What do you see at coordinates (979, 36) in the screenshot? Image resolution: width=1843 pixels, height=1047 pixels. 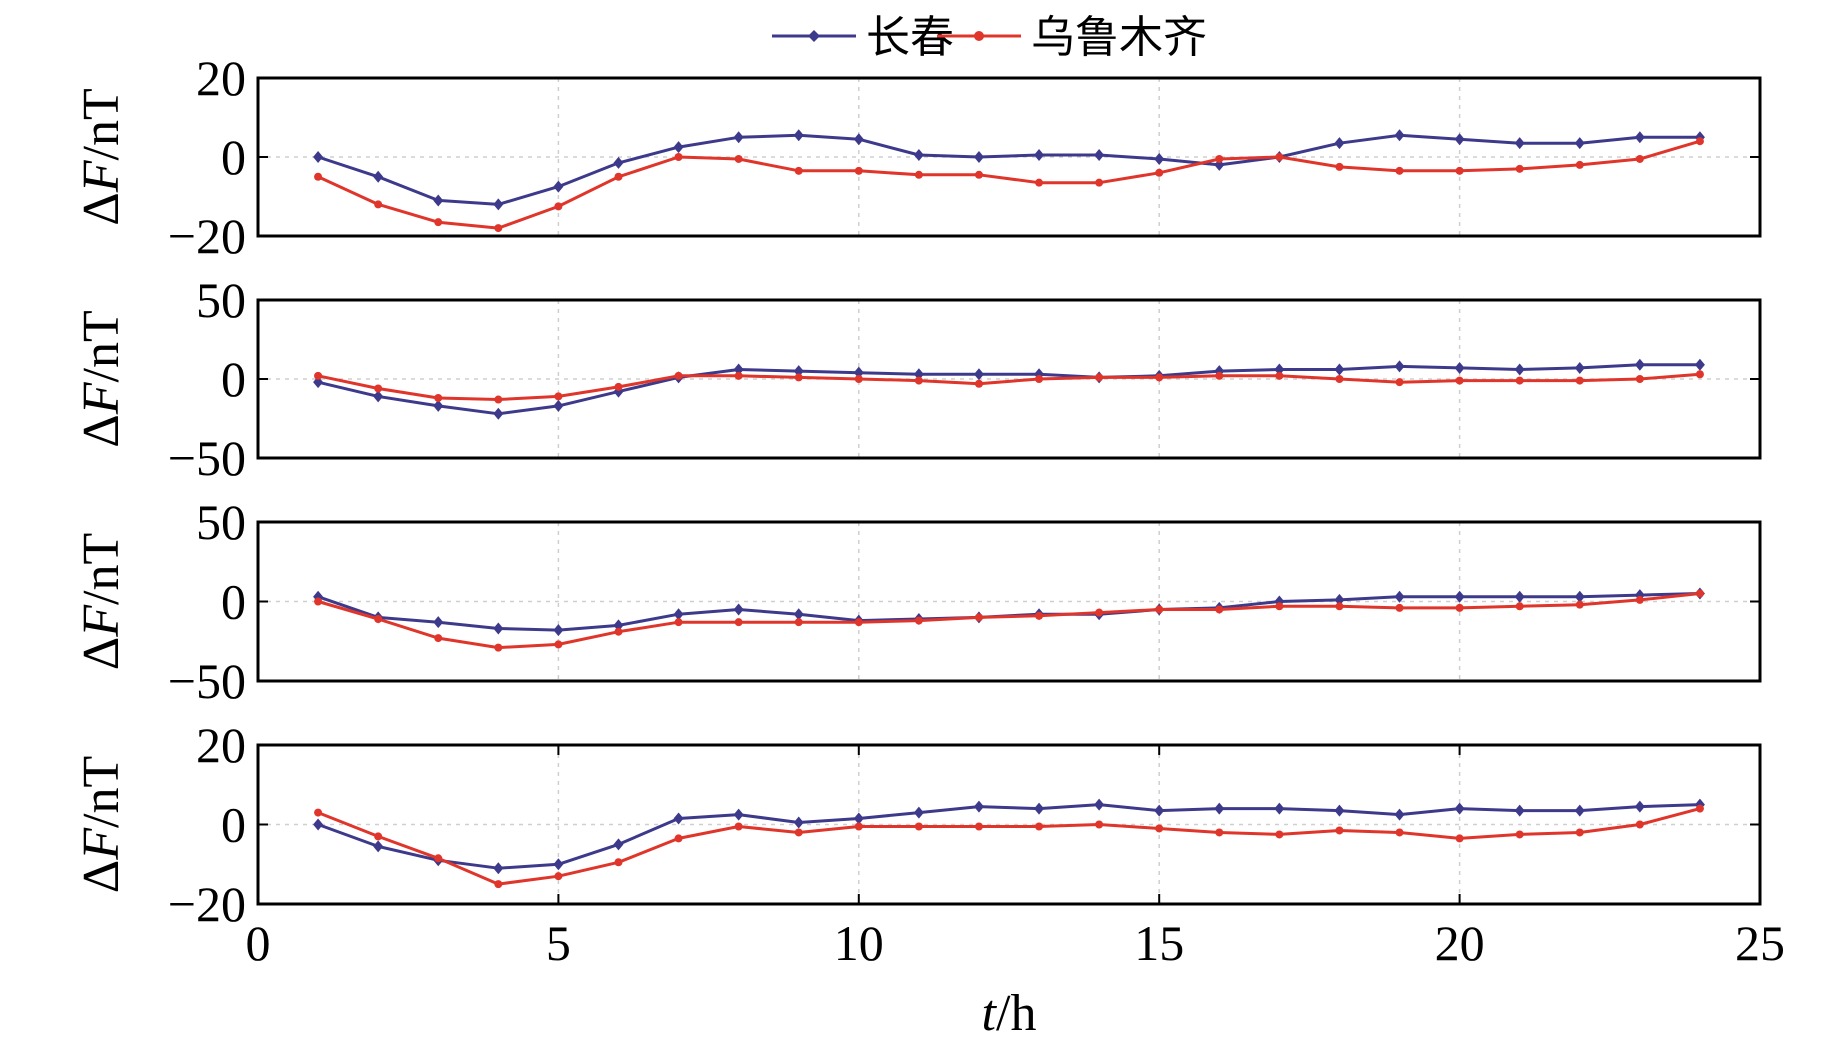 I see `dot-marker-icon` at bounding box center [979, 36].